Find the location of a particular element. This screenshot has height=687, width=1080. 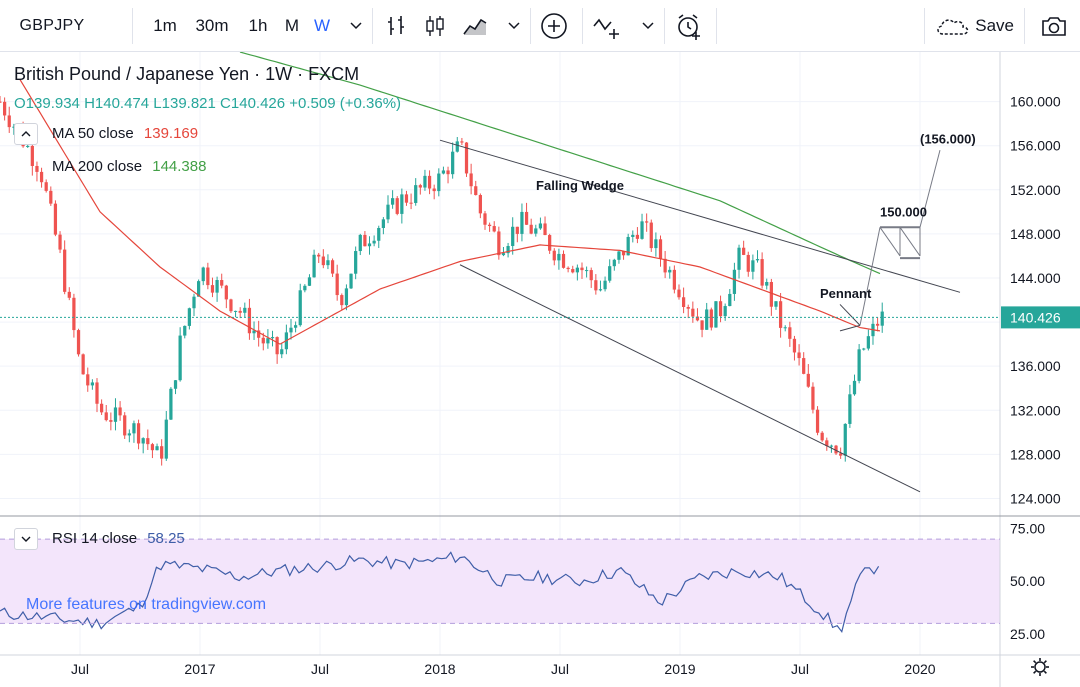

candles-icon is located at coordinates (435, 26).